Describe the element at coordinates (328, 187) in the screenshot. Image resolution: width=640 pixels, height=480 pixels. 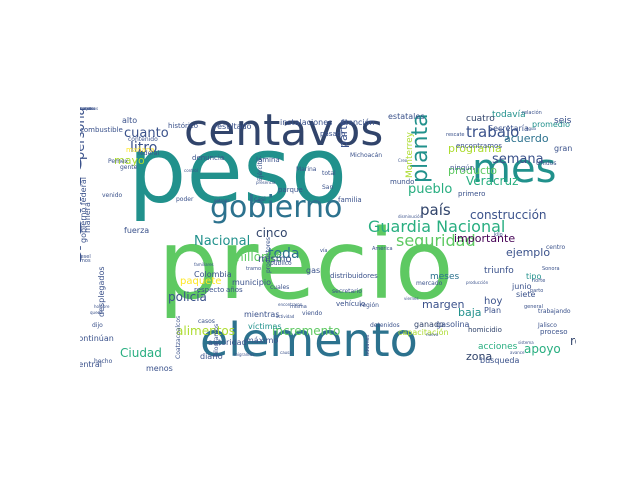
I see `word-san: San` at that location.